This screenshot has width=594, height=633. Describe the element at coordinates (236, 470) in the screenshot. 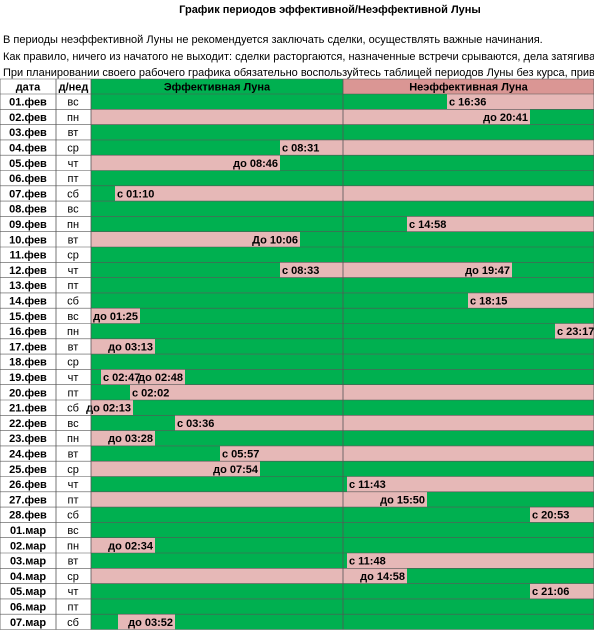

I see `time-label: до 07:54` at that location.